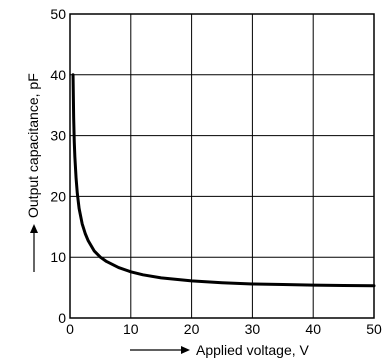 This screenshot has height=358, width=390. I want to click on x-axis-title-group: Applied voltage, V, so click(220, 350).